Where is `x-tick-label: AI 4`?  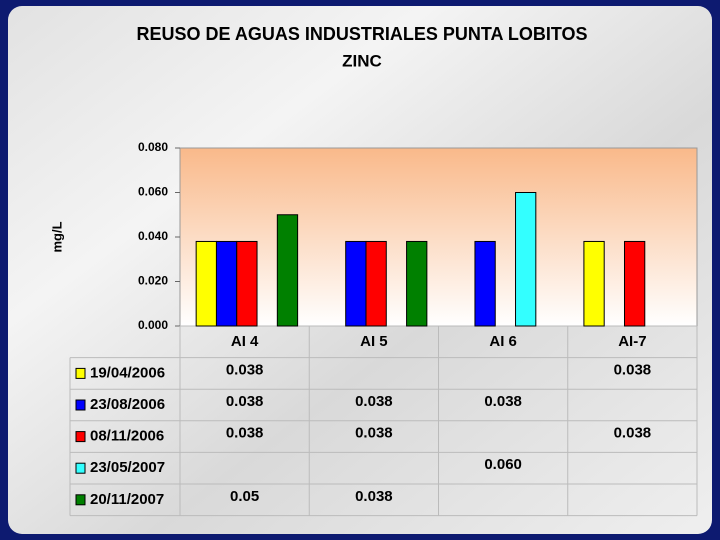
x-tick-label: AI 4 is located at coordinates (245, 341).